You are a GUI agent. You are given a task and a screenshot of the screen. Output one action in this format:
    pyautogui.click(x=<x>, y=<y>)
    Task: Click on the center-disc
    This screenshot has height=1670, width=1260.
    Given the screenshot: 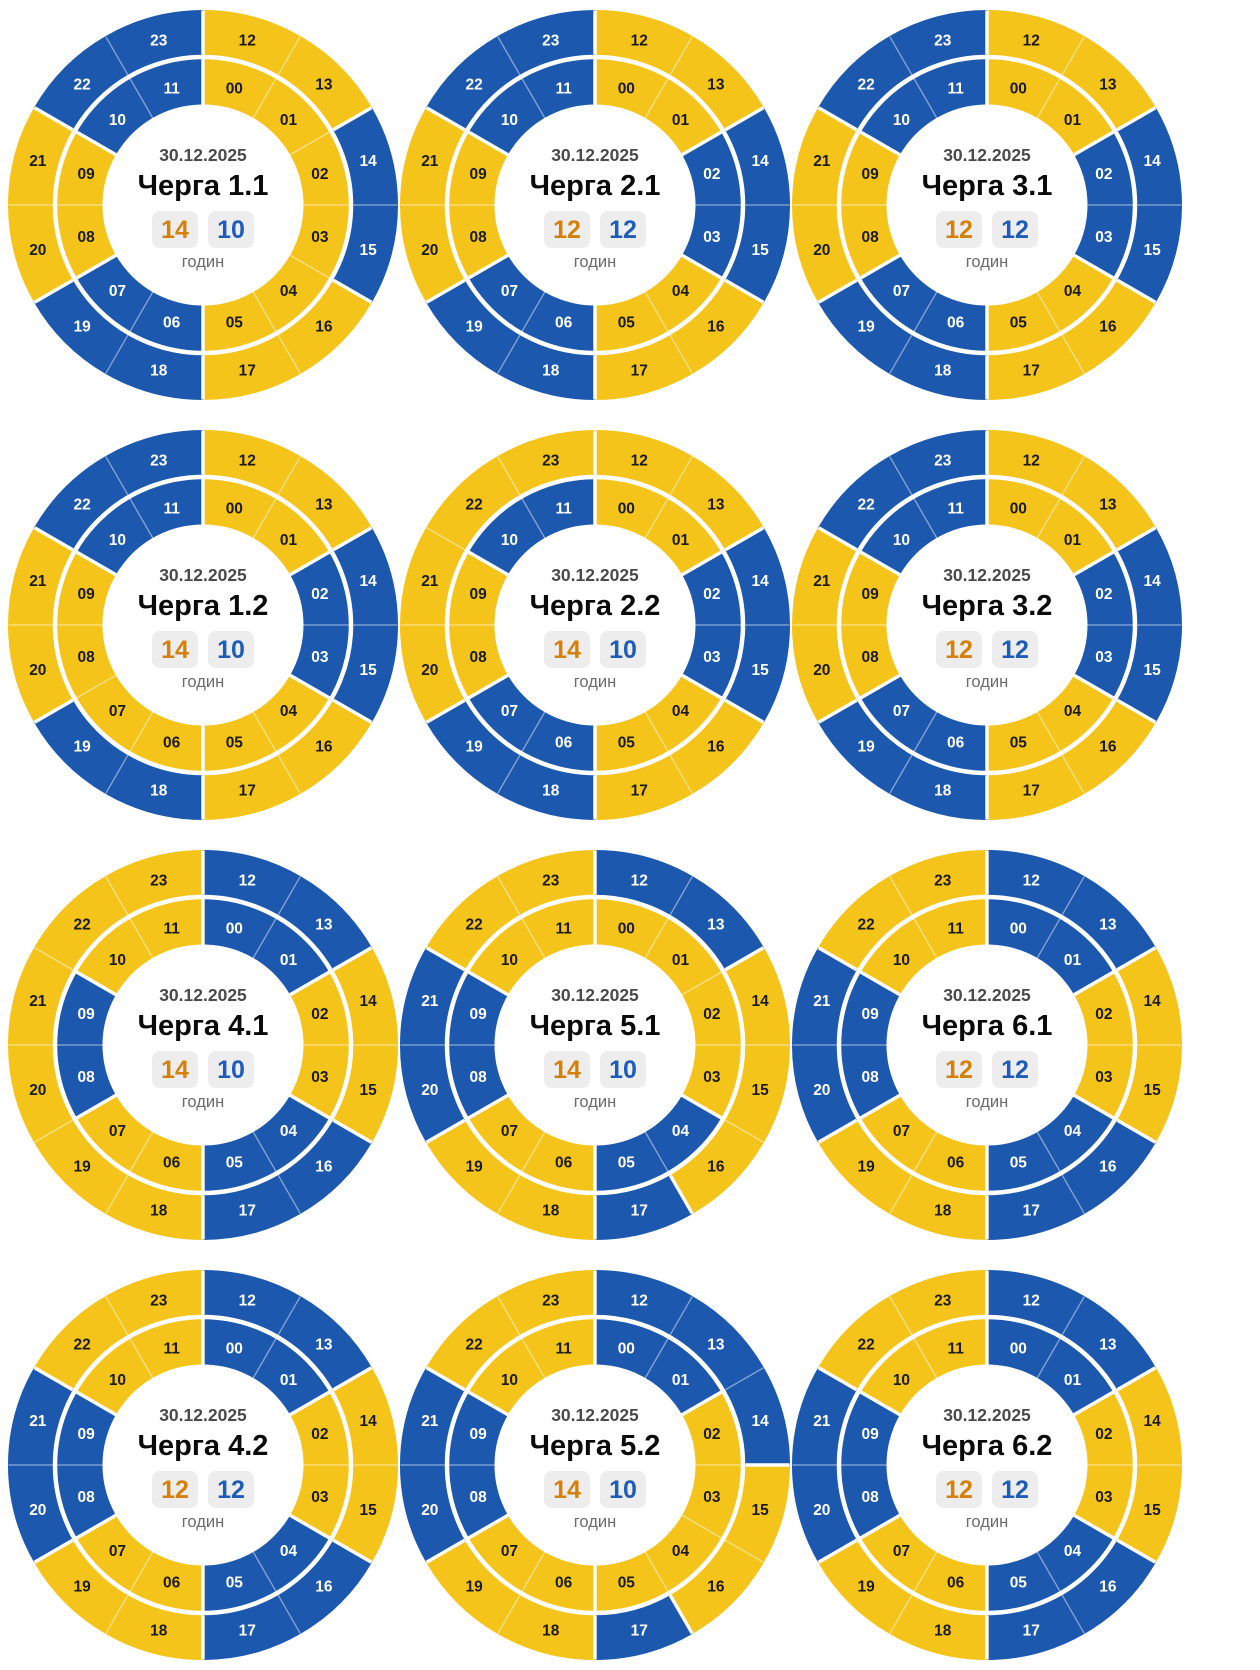 What is the action you would take?
    pyautogui.click(x=595, y=625)
    